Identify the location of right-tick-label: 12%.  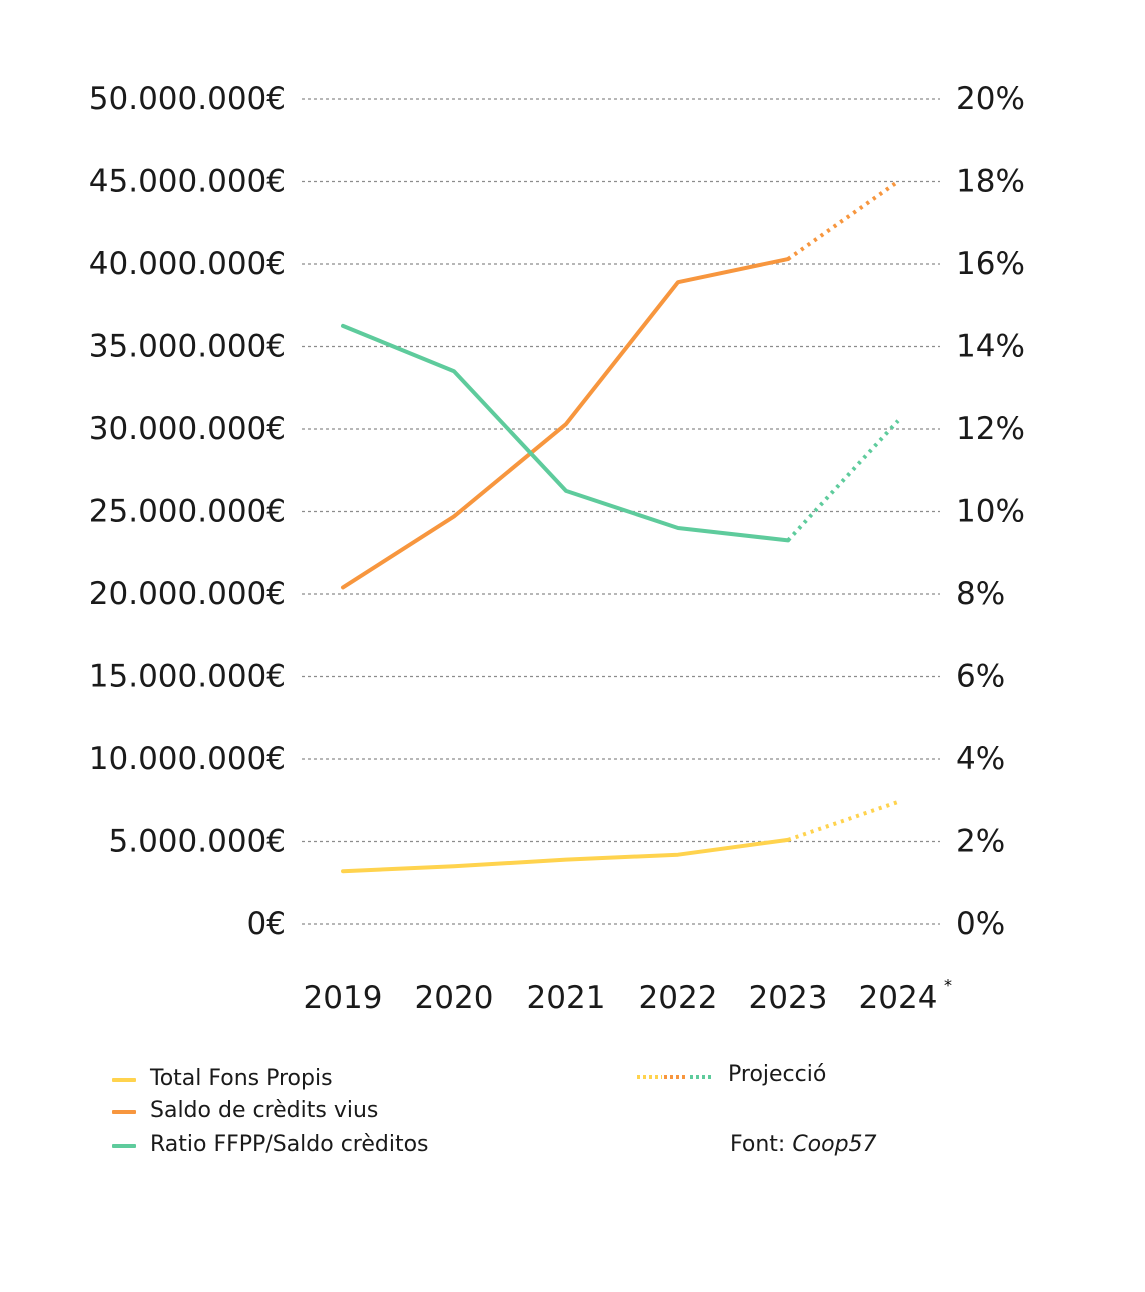
(990, 429).